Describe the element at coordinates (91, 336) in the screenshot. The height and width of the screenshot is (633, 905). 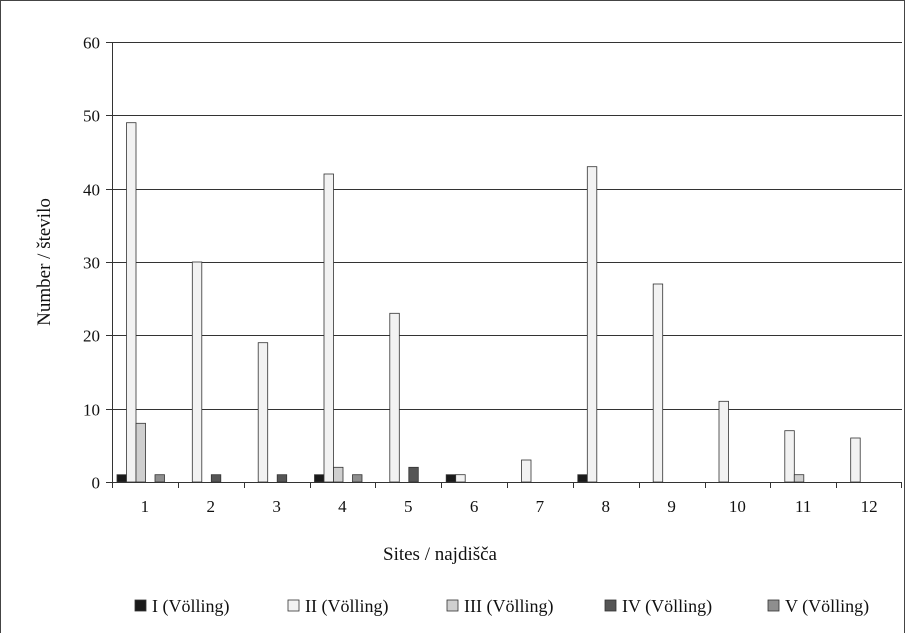
I see `y-tick-label: 20` at that location.